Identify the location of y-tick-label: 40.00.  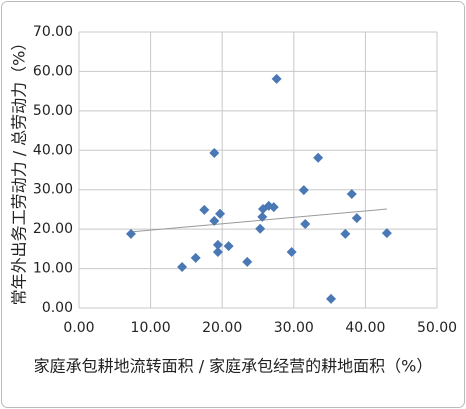
(53, 150).